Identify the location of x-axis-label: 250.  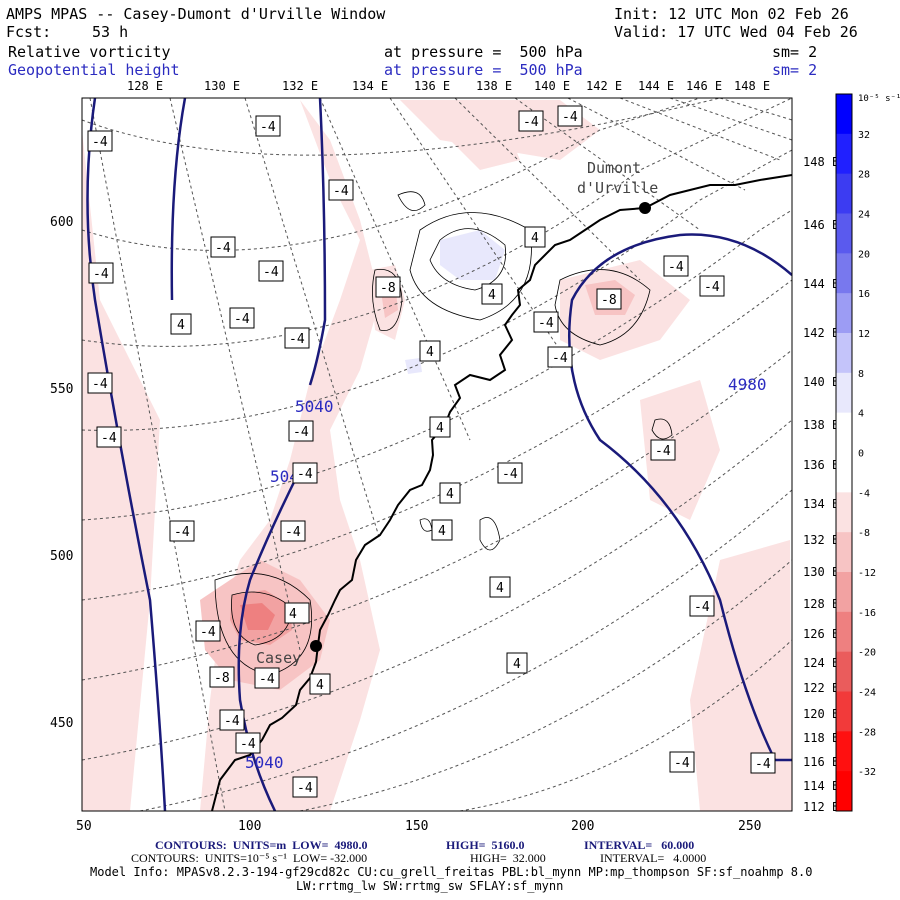
(749, 826).